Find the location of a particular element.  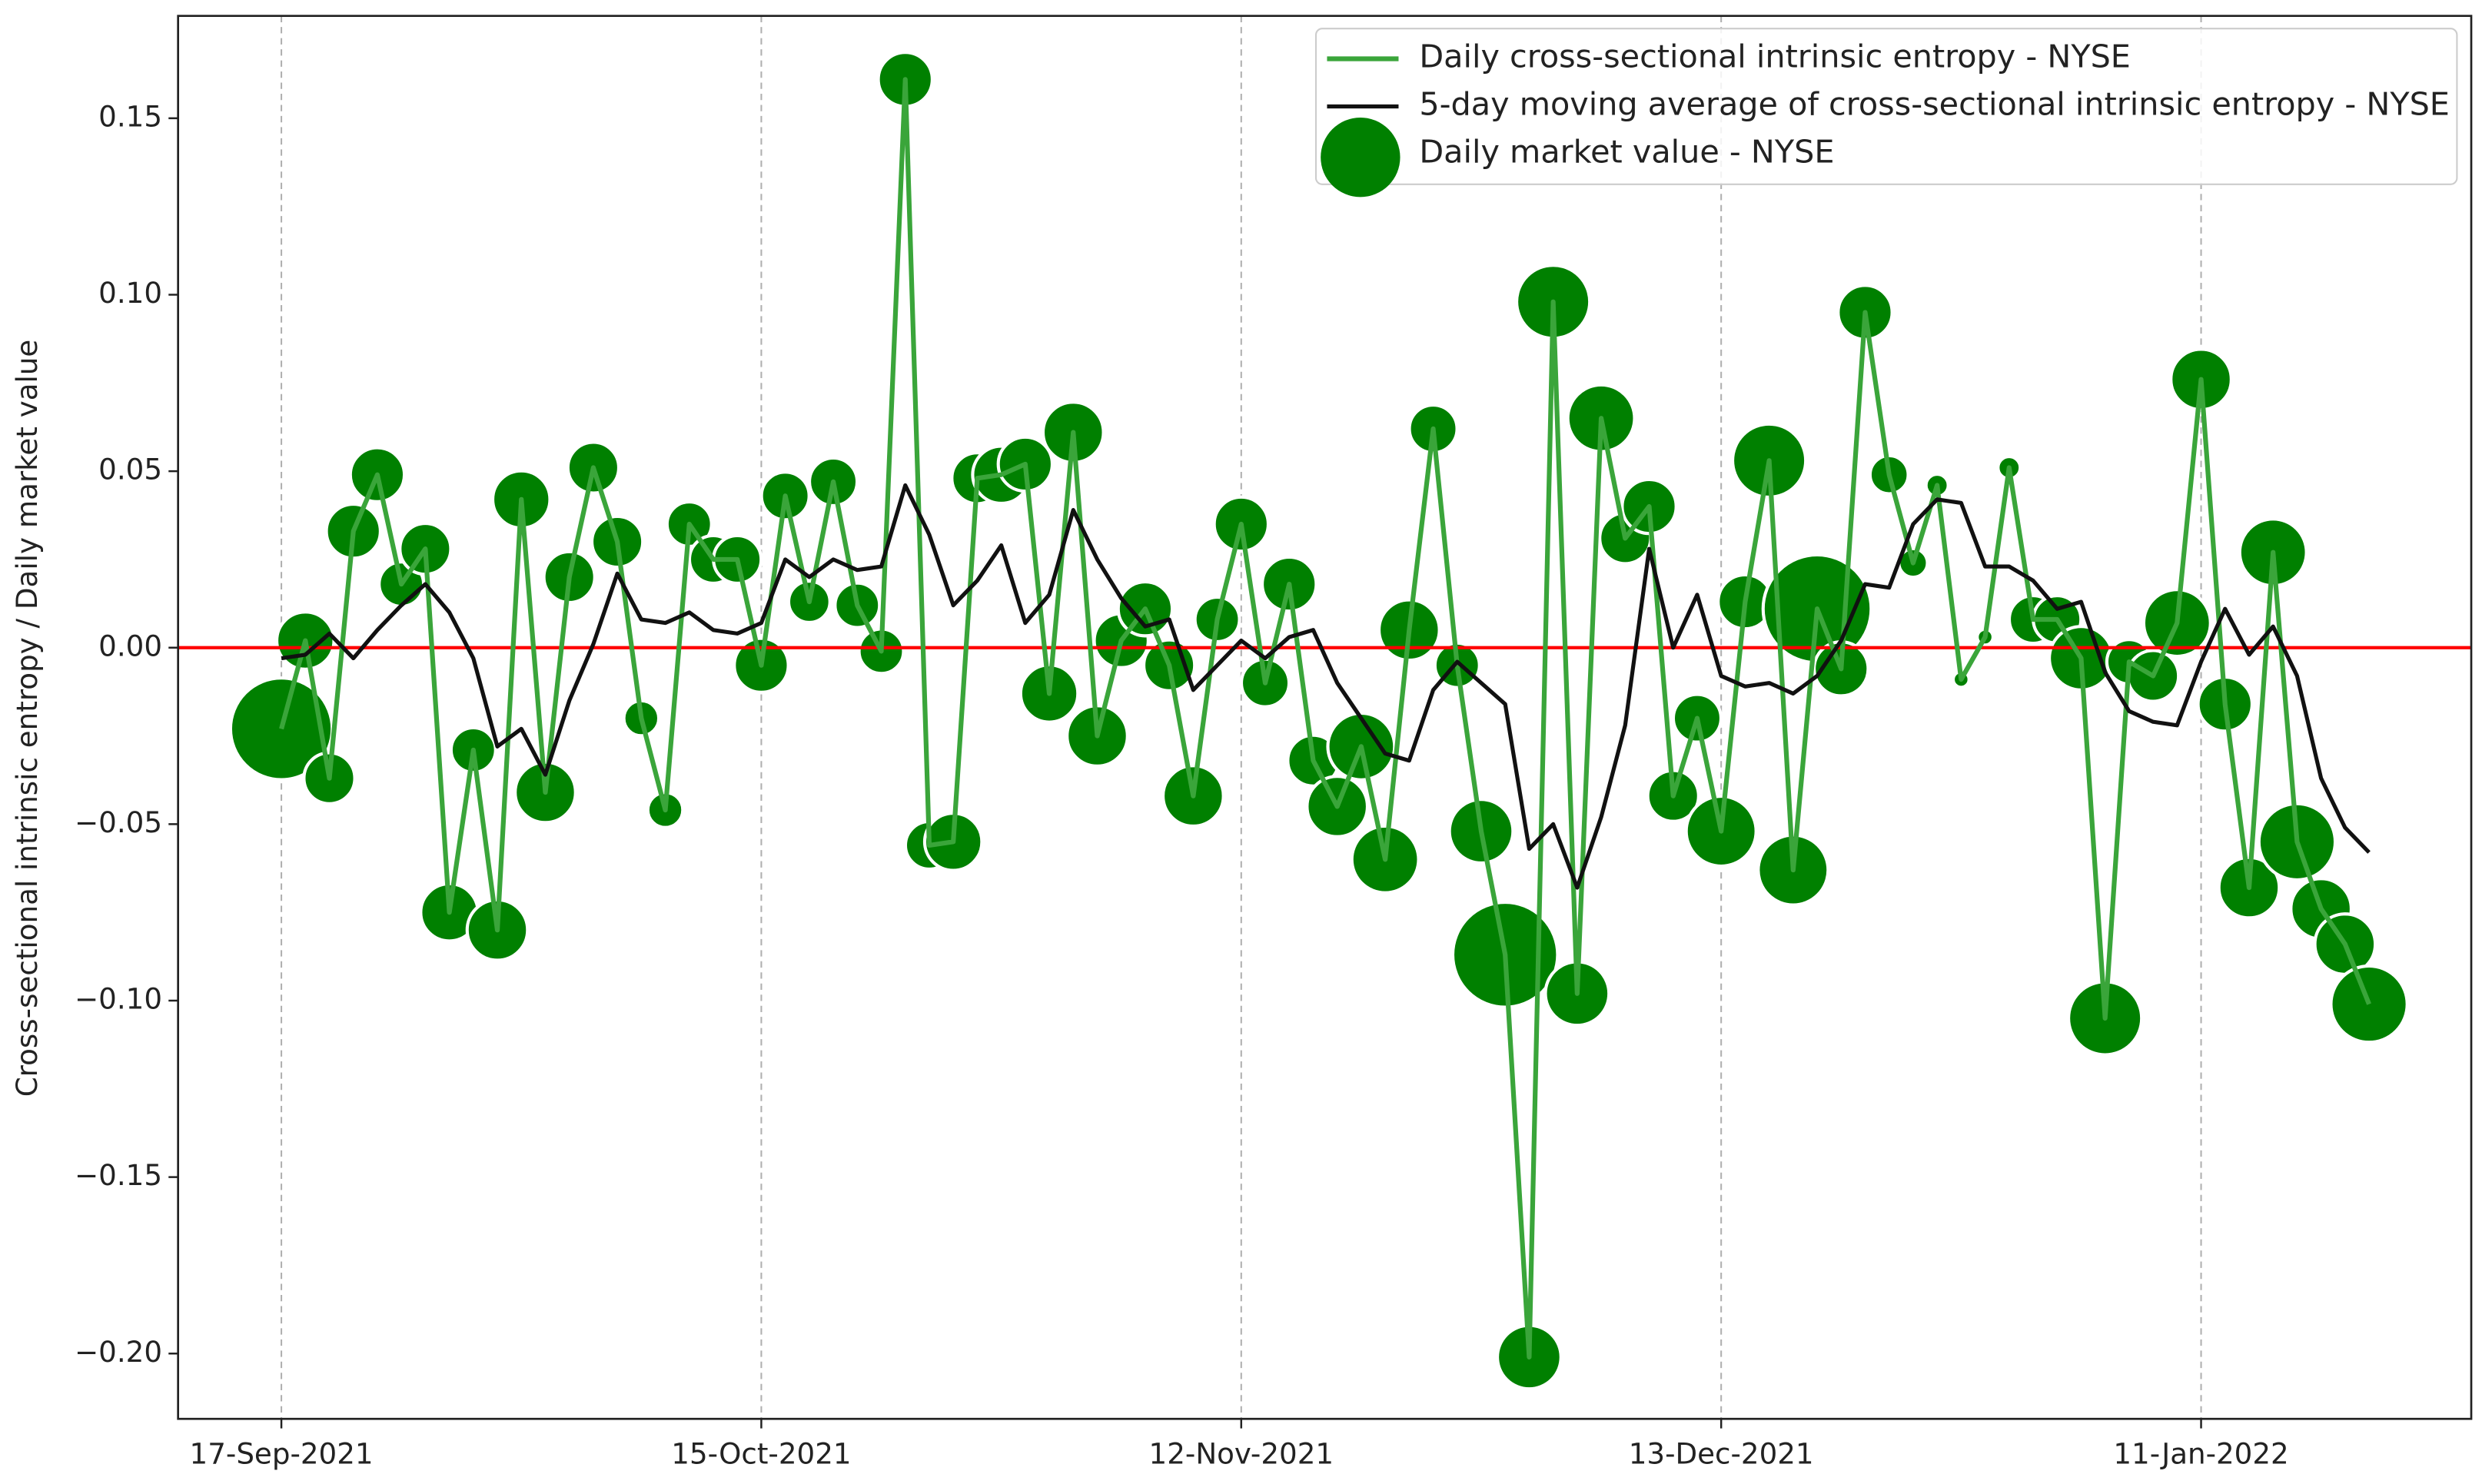

legend-box is located at coordinates (1886, 106).